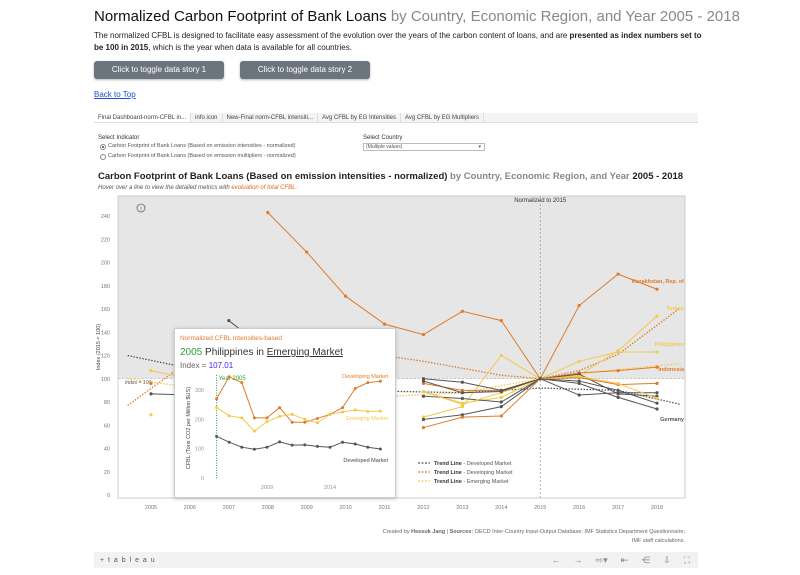 The width and height of the screenshot is (800, 575). Describe the element at coordinates (115, 94) in the screenshot. I see `back-to-top-link: Back to Top` at that location.